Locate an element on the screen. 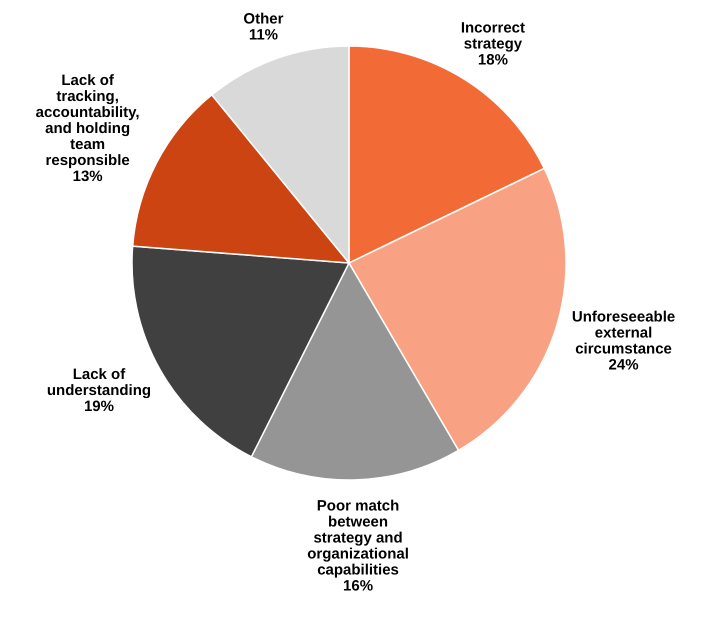 This screenshot has height=617, width=705. slice-label: Other is located at coordinates (263, 19).